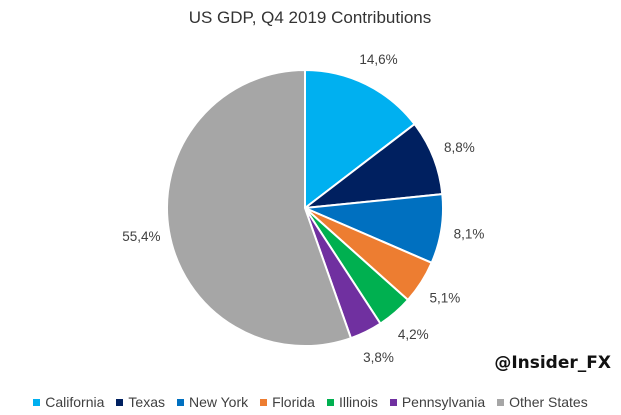 This screenshot has width=621, height=415. I want to click on legend-item-florida: Florida, so click(287, 402).